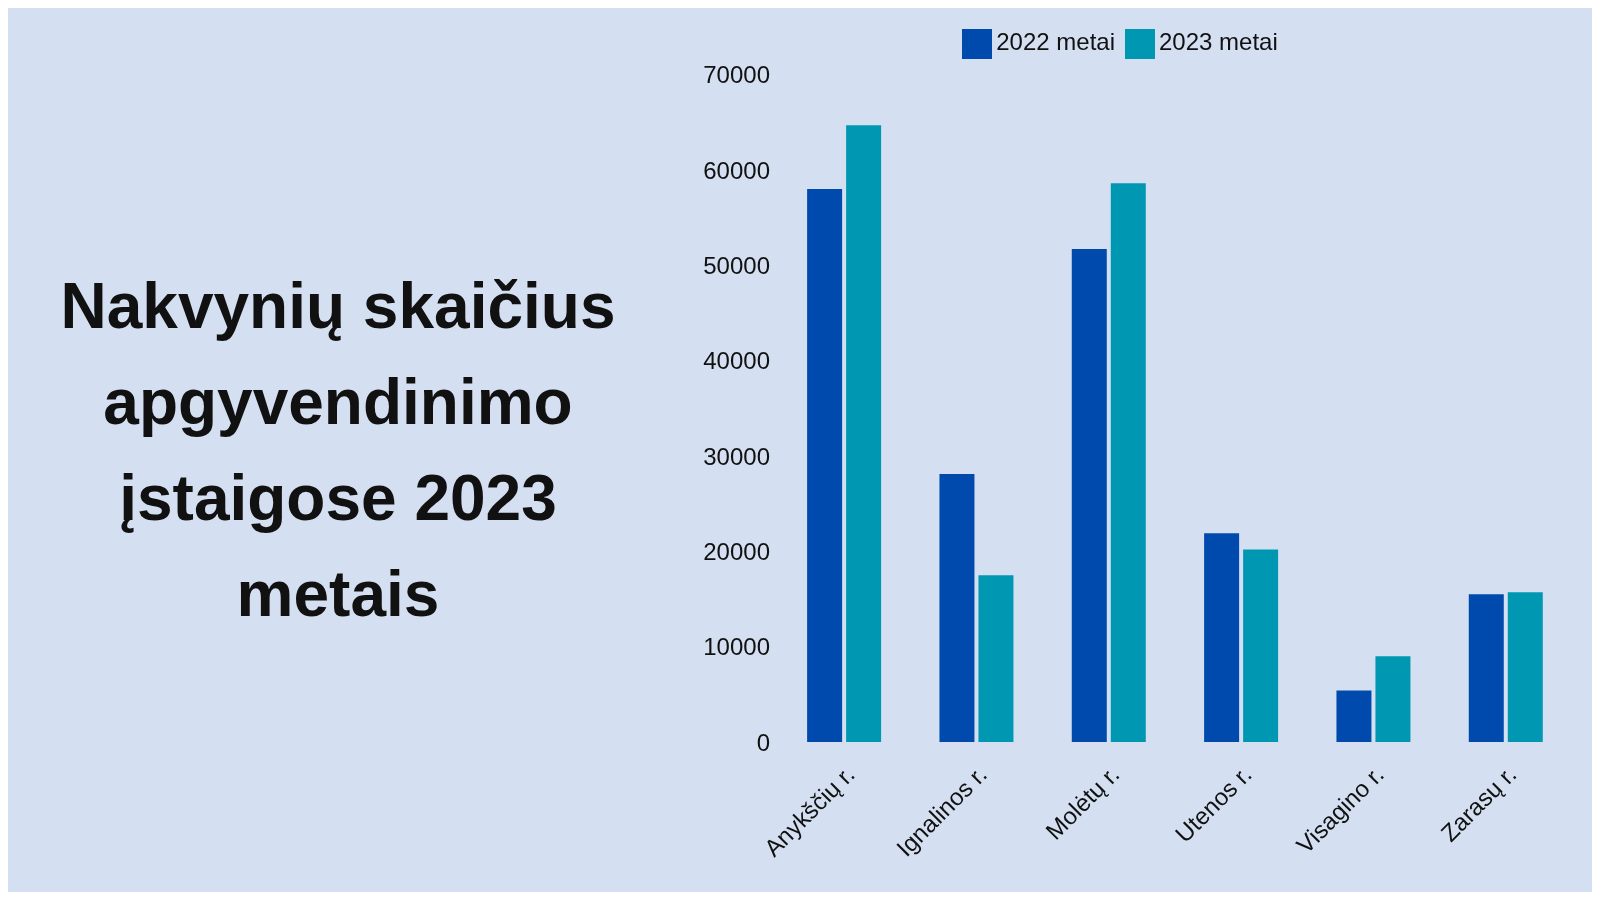 The width and height of the screenshot is (1600, 900). I want to click on y-tick-label: 30000, so click(736, 456).